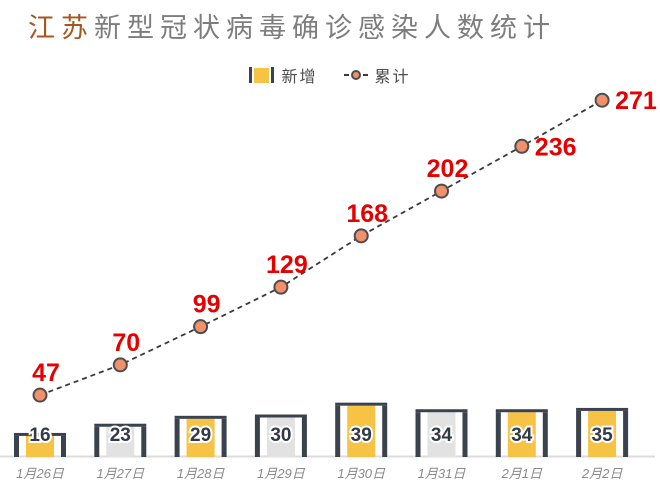 The height and width of the screenshot is (492, 660). What do you see at coordinates (327, 456) in the screenshot?
I see `x-axis-line` at bounding box center [327, 456].